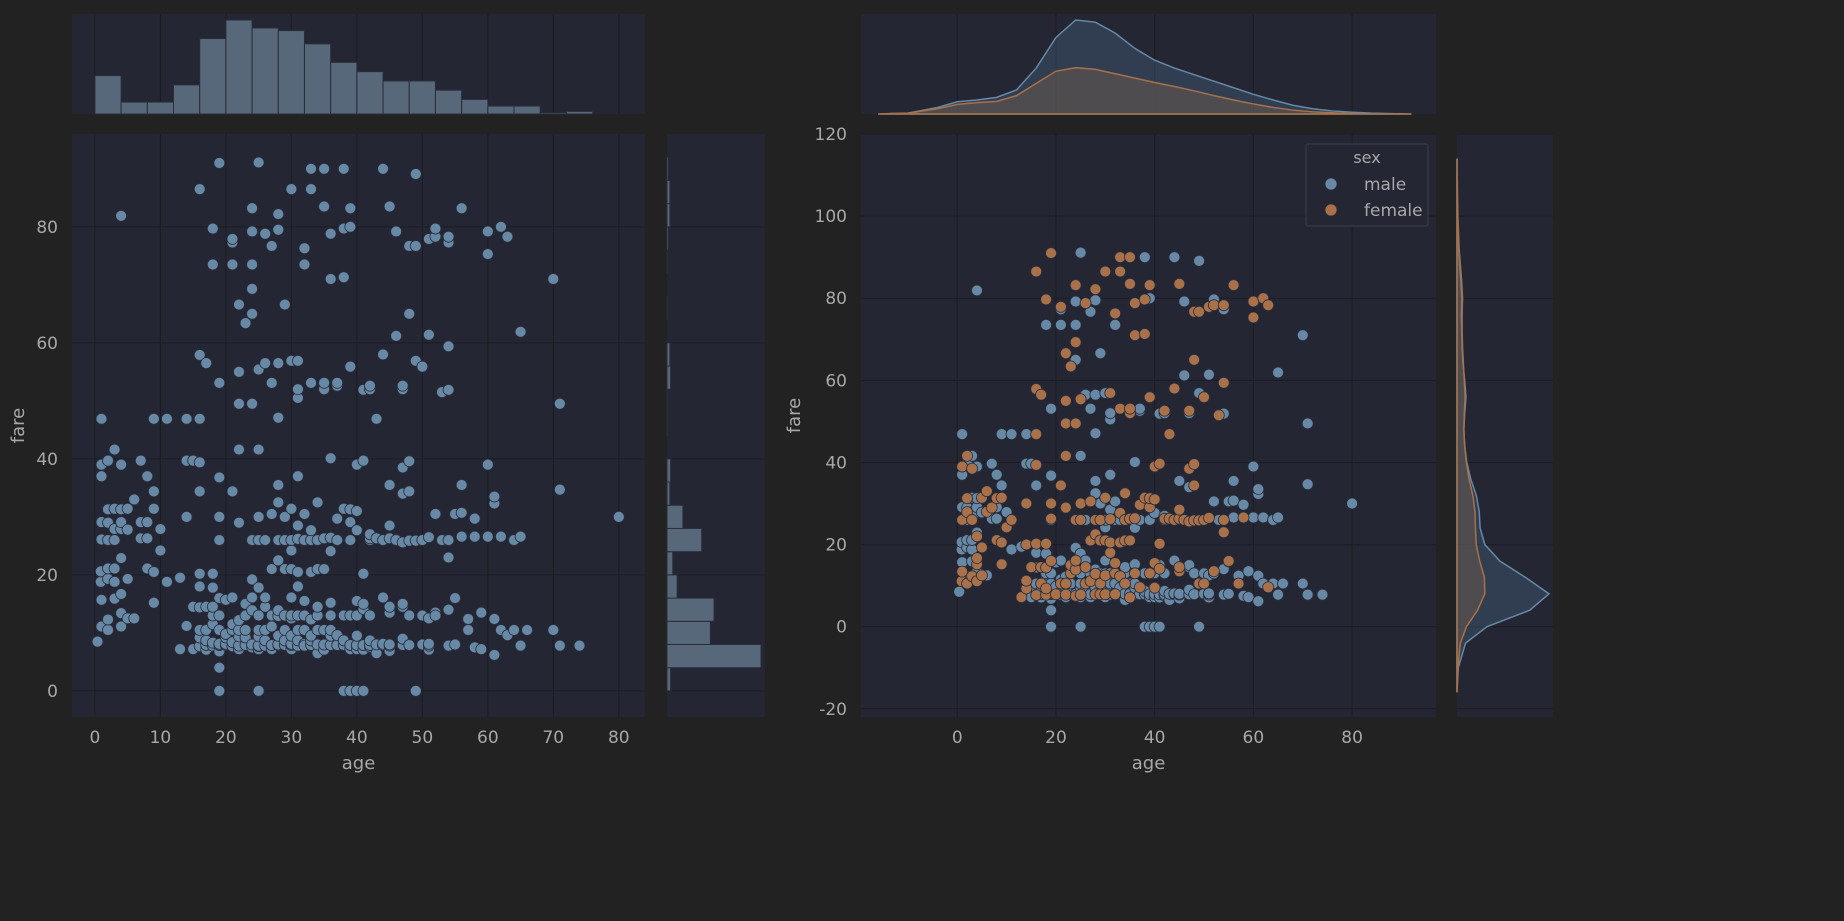  I want to click on right-y-tick-label: 100, so click(831, 217).